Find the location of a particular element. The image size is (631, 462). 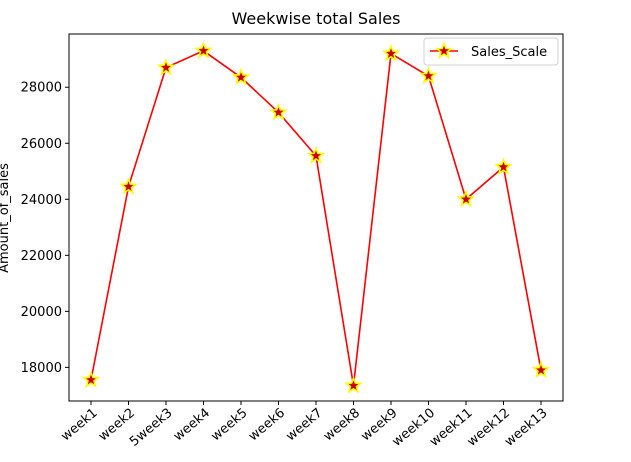

legend: Sales_Scale is located at coordinates (491, 51).